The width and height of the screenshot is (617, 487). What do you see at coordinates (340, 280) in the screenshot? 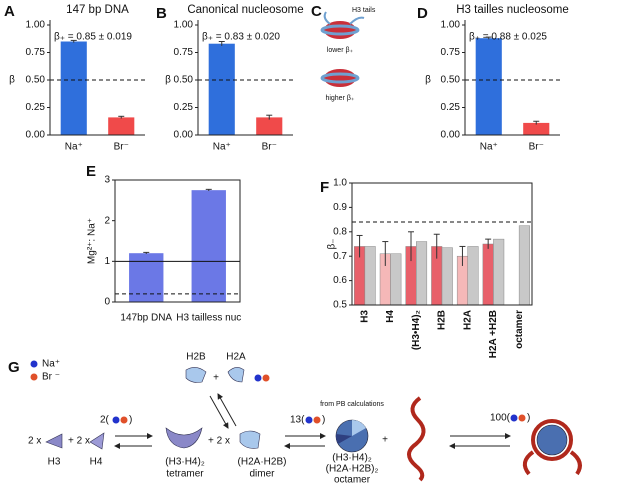
I see `y-tick-label: 0.6` at bounding box center [340, 280].